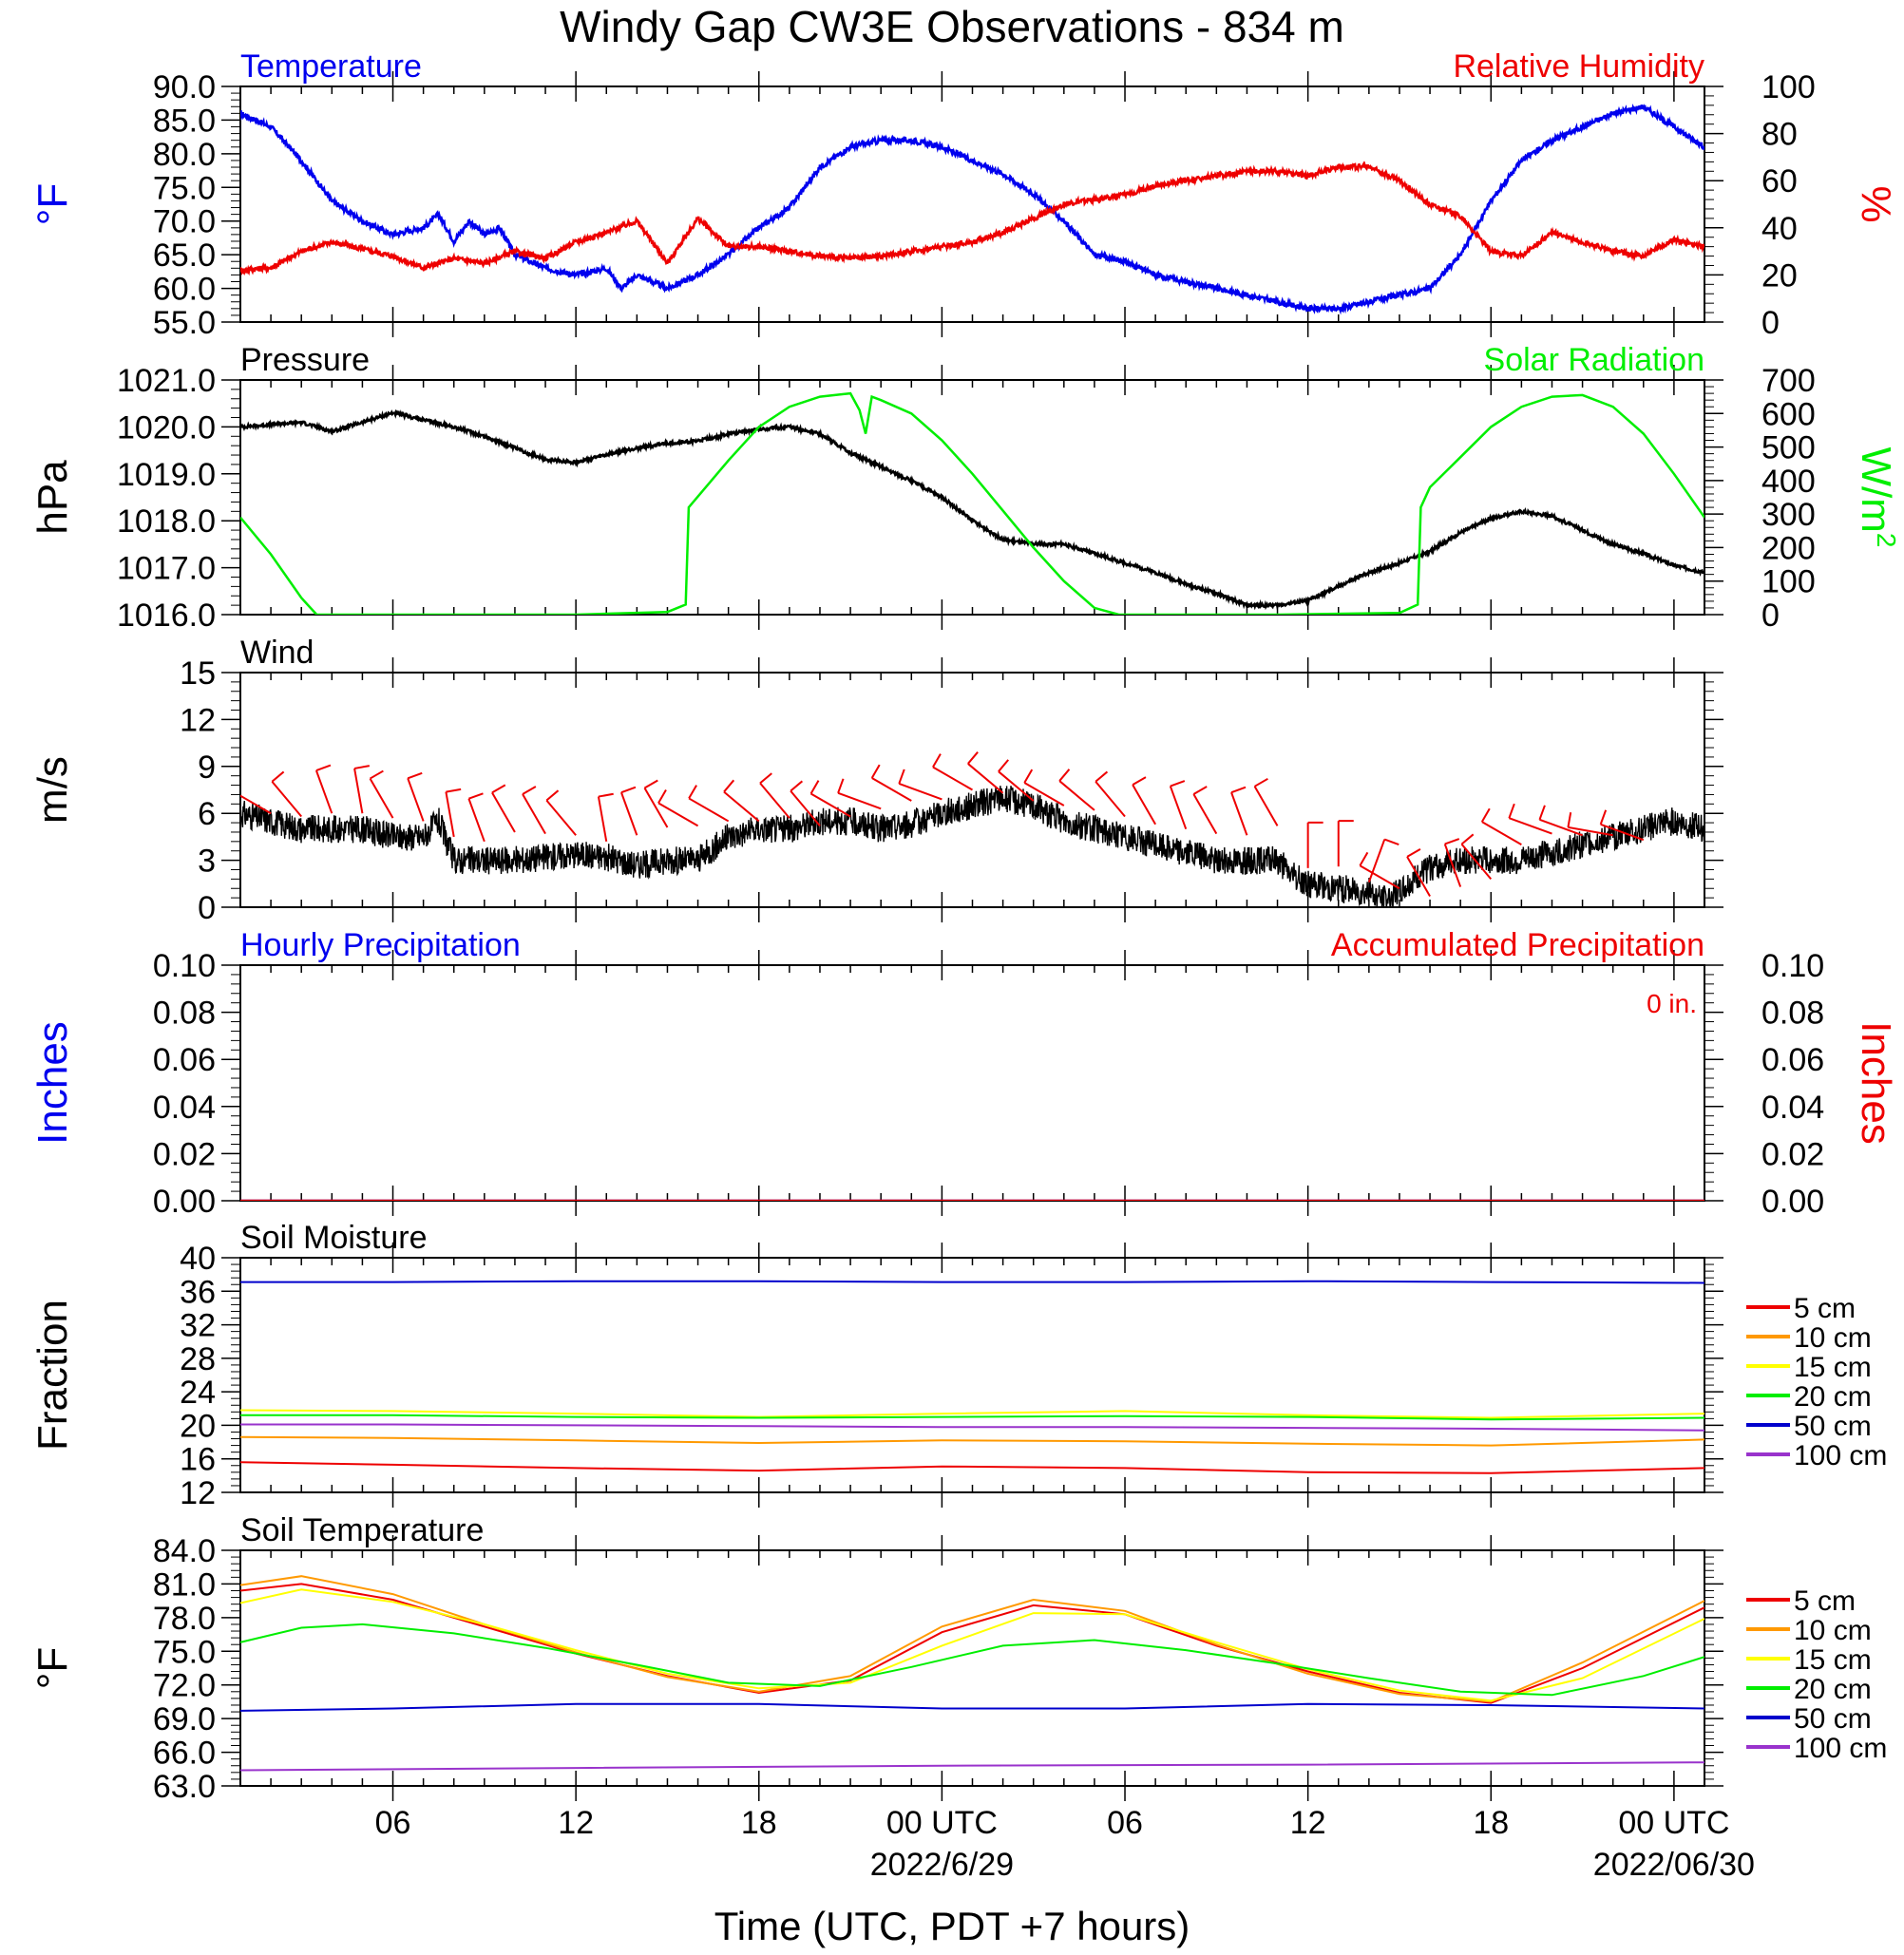 The image size is (1904, 1955). I want to click on y-tick-label-left: 6, so click(207, 814).